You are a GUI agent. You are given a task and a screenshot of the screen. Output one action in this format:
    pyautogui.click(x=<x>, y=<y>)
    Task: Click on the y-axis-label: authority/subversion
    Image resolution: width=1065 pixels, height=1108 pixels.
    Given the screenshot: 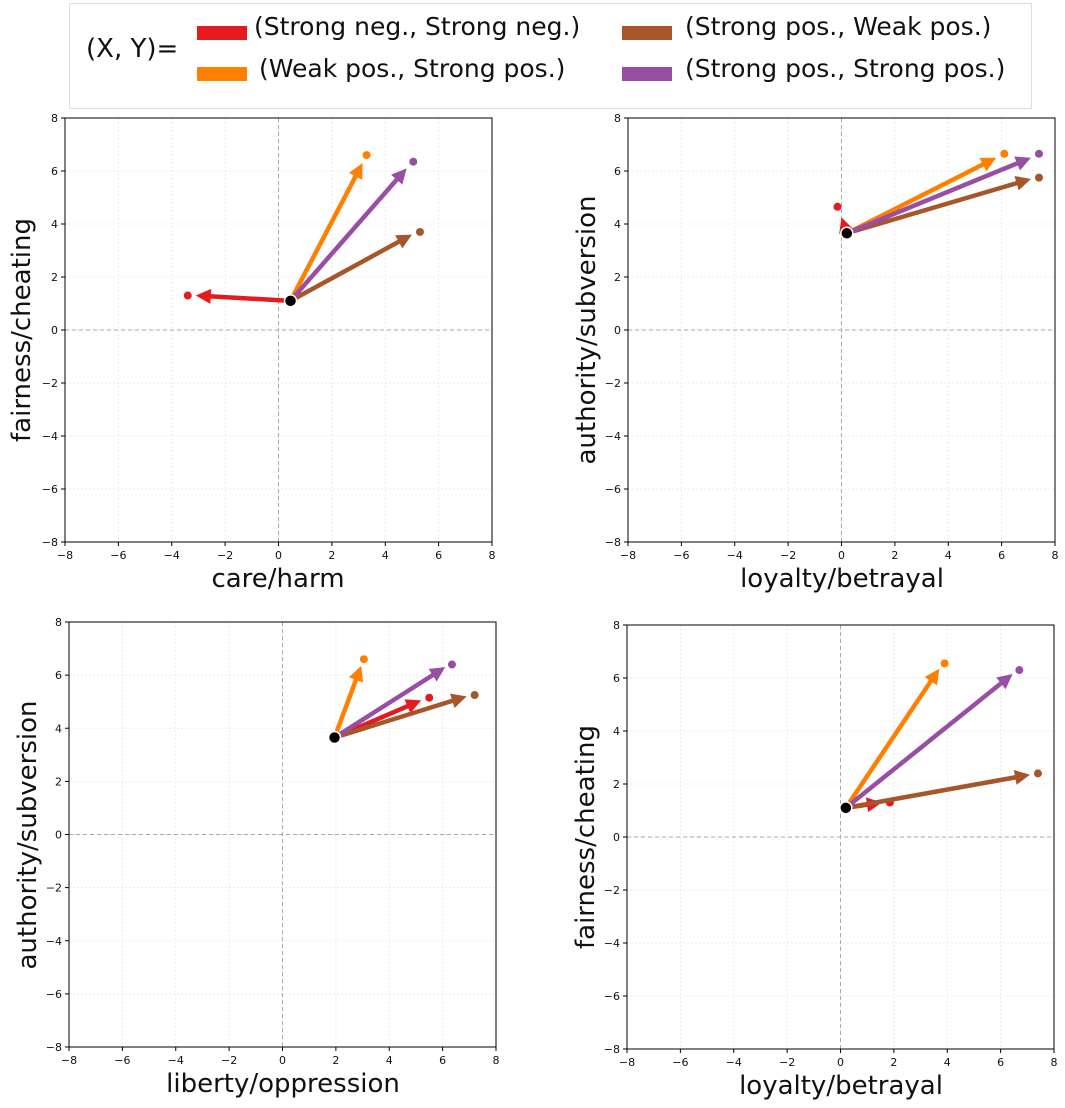 What is the action you would take?
    pyautogui.click(x=28, y=834)
    